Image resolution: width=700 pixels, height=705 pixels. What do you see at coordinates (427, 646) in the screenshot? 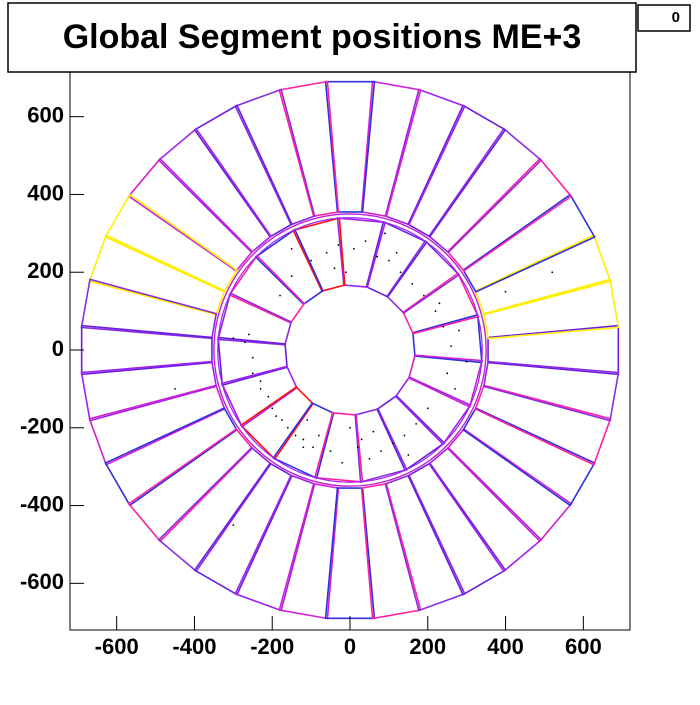
I see `x-tick-label: 200` at bounding box center [427, 646].